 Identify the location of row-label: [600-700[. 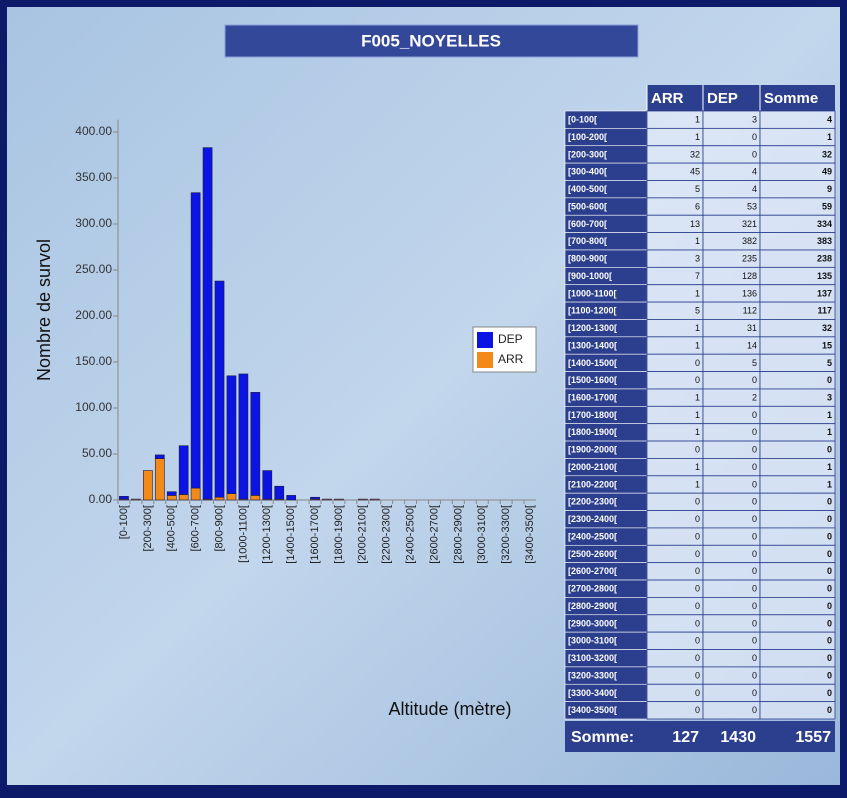
(587, 224).